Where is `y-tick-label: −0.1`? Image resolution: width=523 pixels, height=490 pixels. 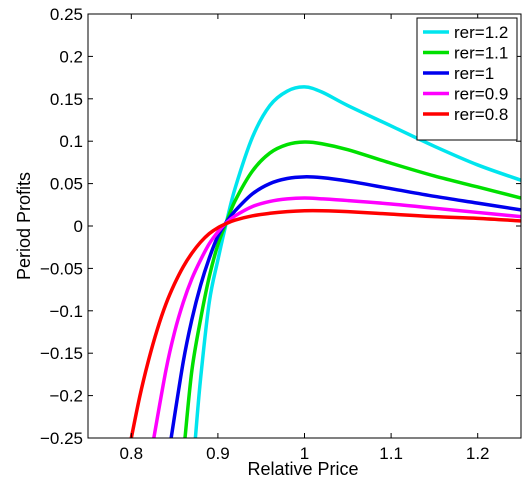
y-tick-label: −0.1 is located at coordinates (66, 311).